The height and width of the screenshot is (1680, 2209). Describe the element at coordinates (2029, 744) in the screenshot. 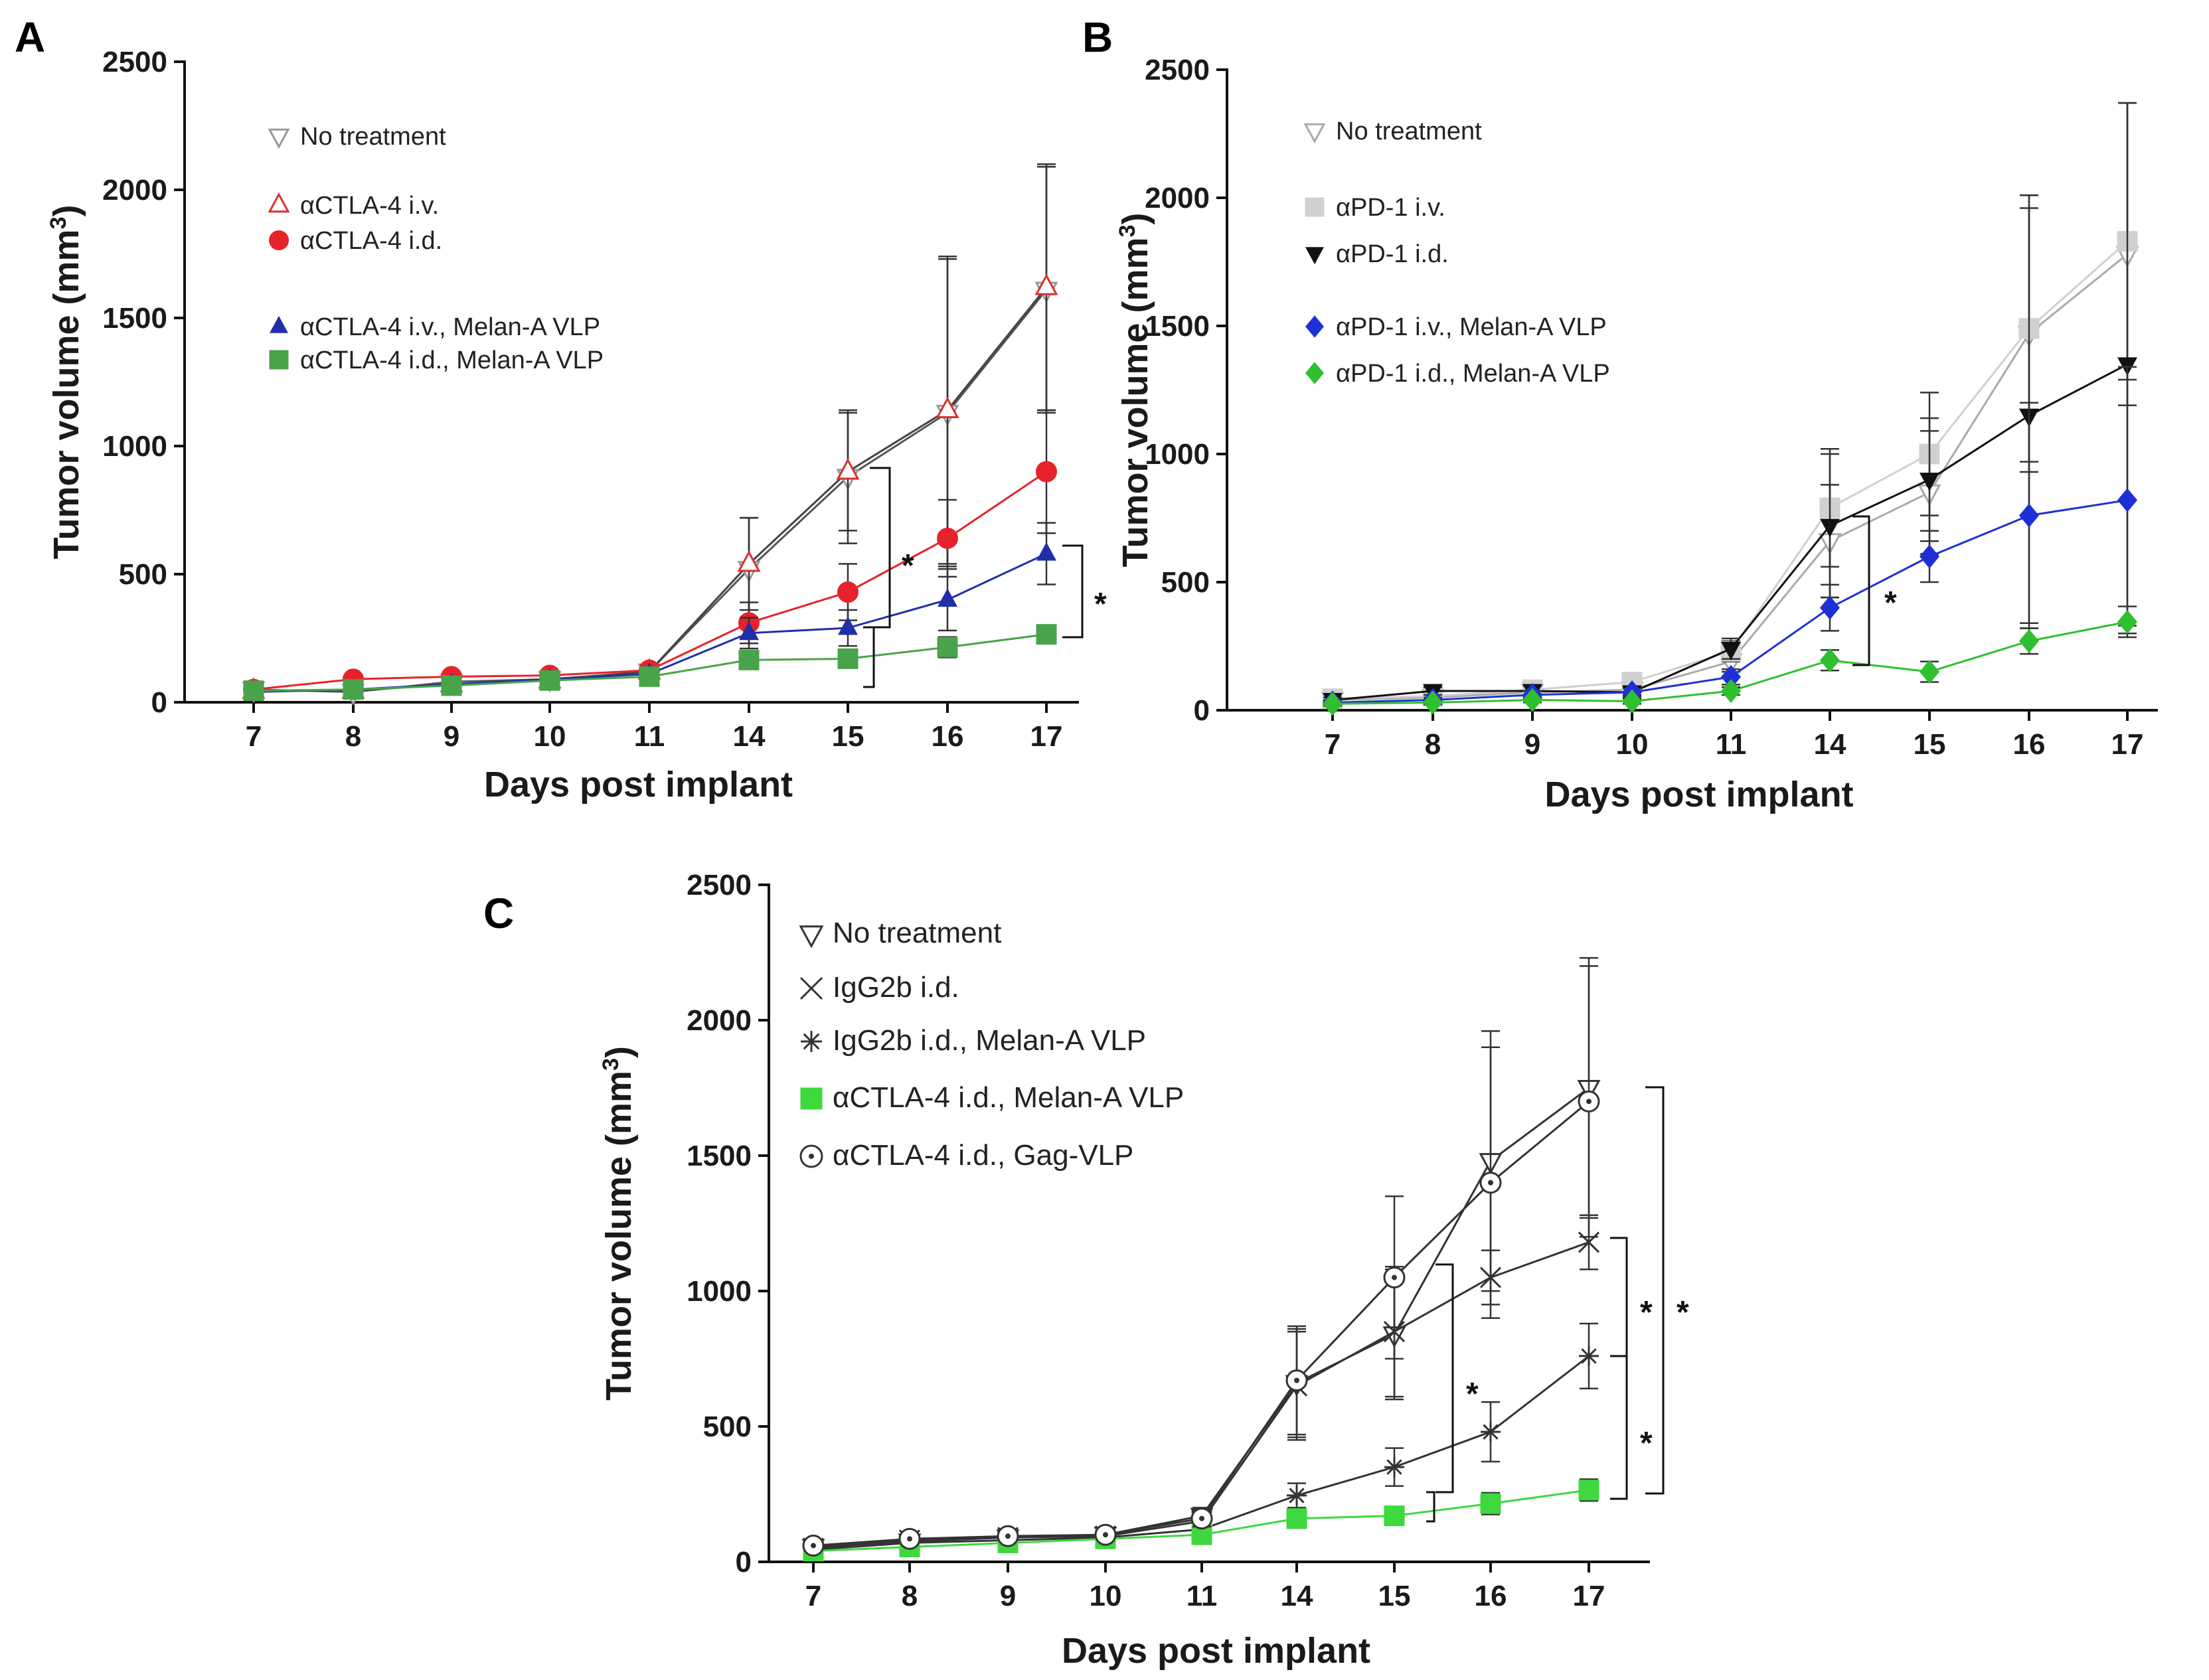

I see `x-tick-label: 16` at that location.